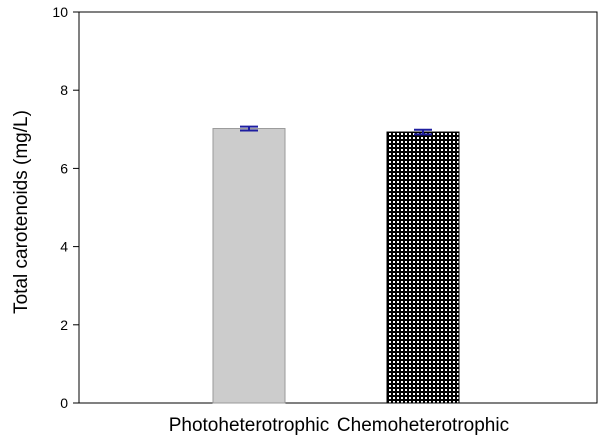 The width and height of the screenshot is (598, 443). What do you see at coordinates (21, 212) in the screenshot?
I see `y-axis-title: Total carotenoids (mg/L)` at bounding box center [21, 212].